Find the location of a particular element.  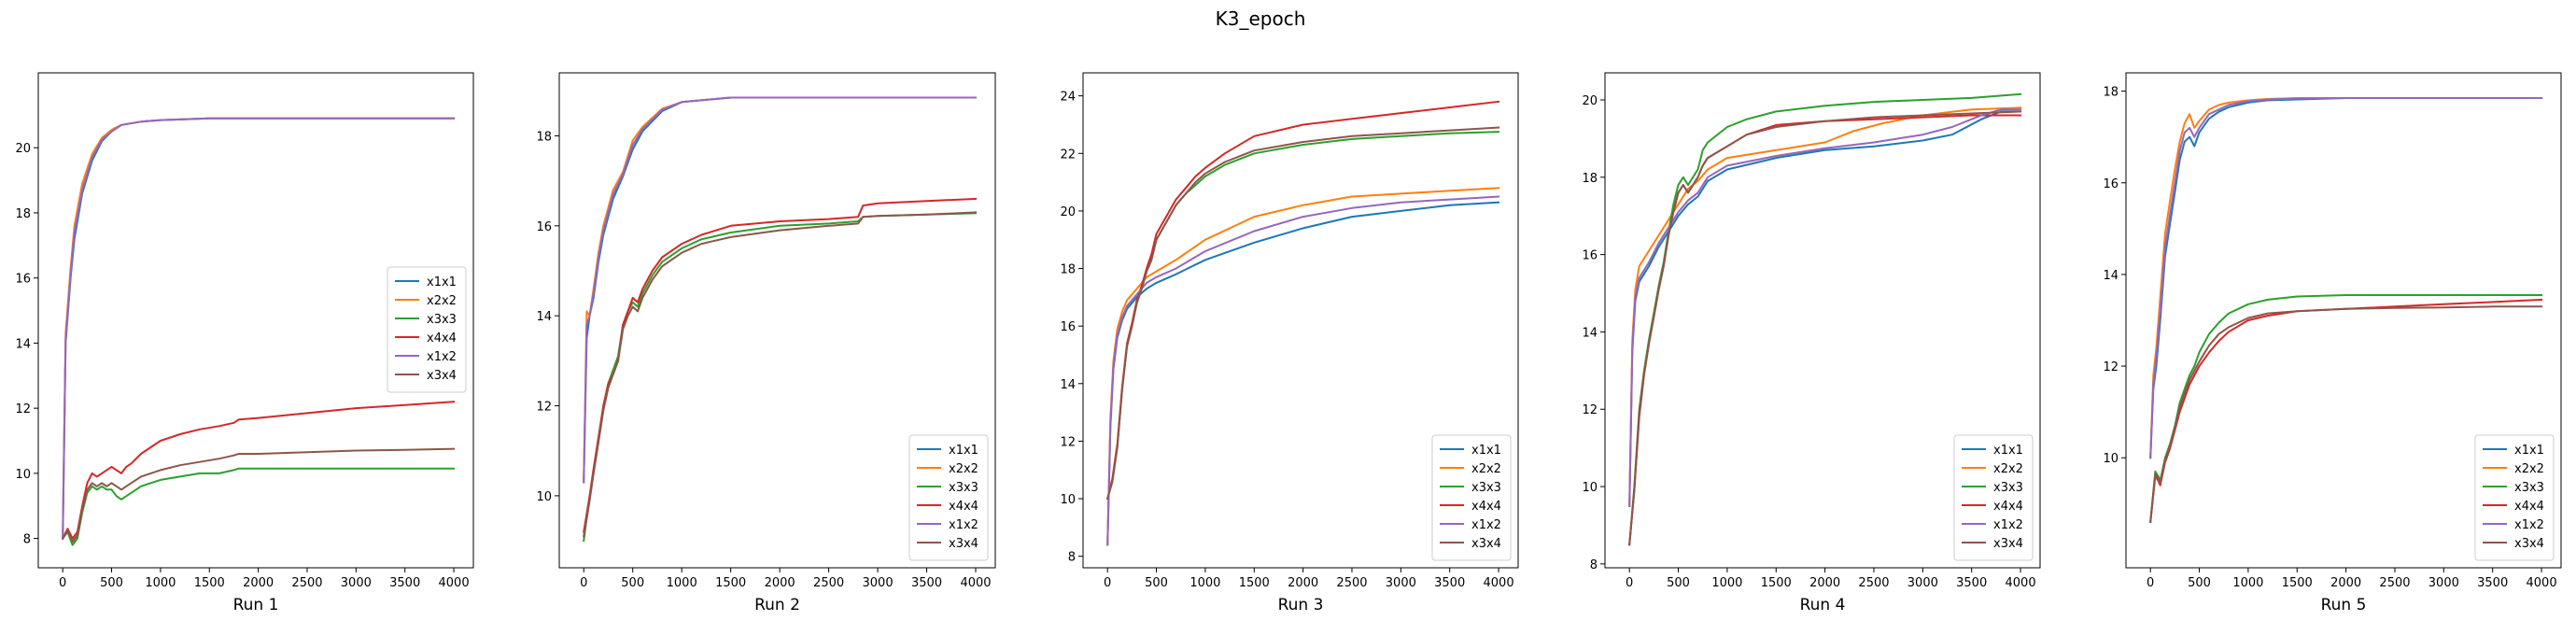

x-axis-label: Run 2 is located at coordinates (777, 605).